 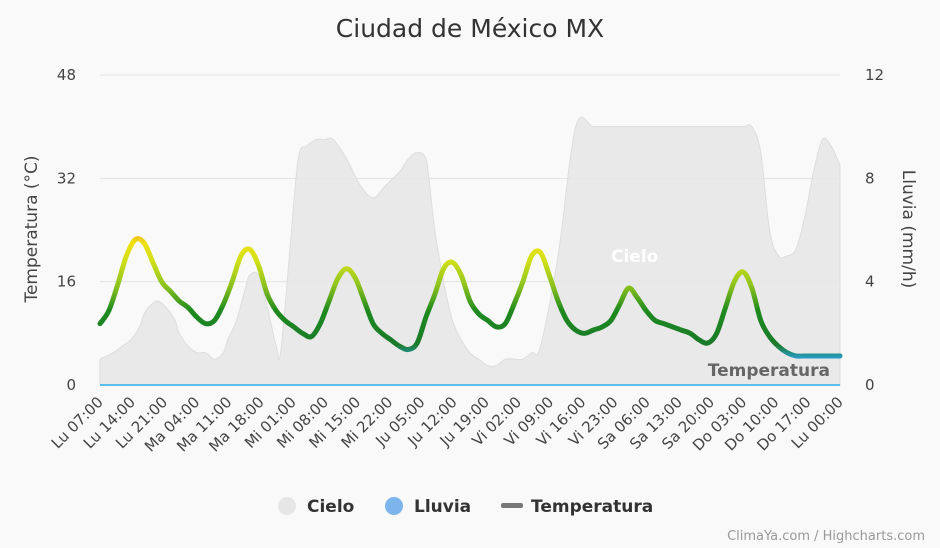 I want to click on legend-label: Temperatura, so click(x=592, y=507).